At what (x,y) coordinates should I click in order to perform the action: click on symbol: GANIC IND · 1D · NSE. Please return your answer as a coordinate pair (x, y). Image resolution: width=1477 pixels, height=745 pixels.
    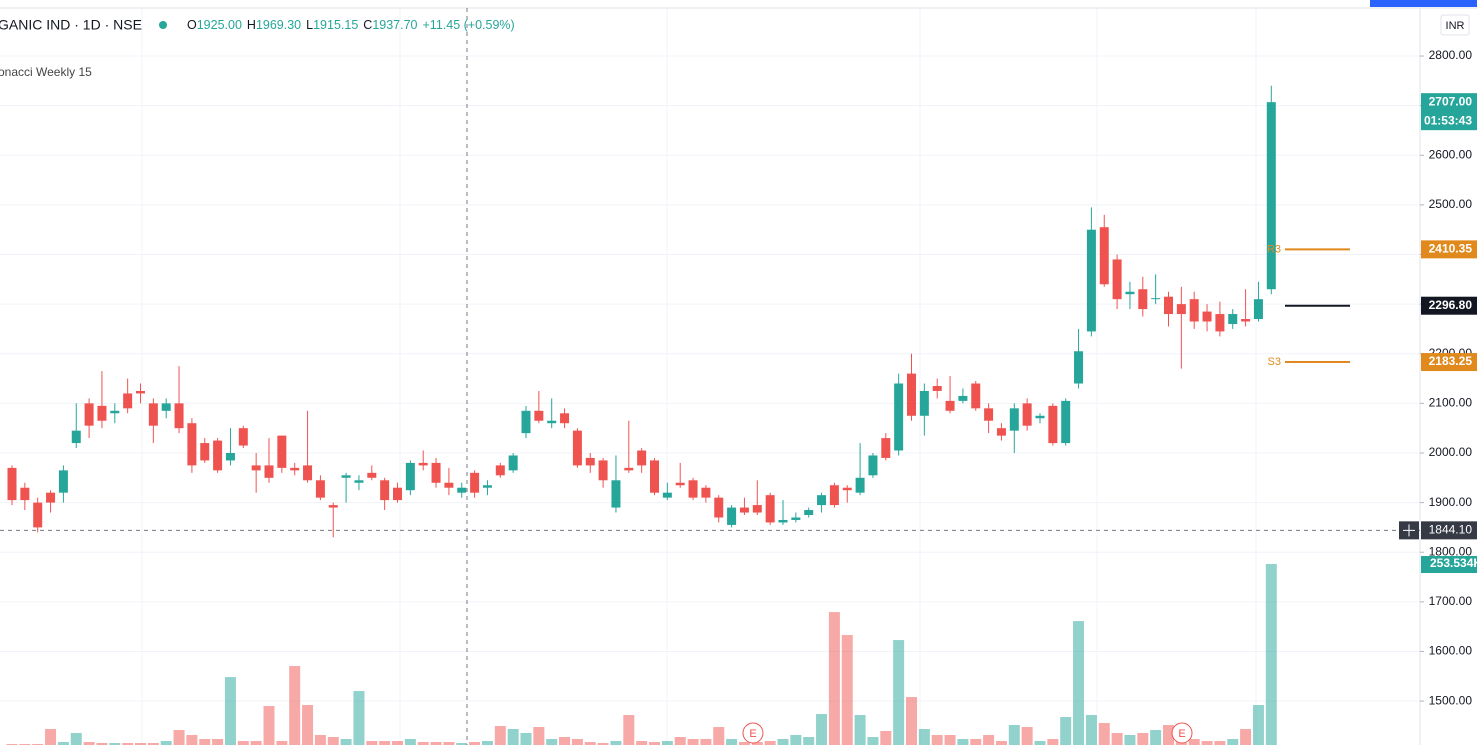
    Looking at the image, I should click on (71, 25).